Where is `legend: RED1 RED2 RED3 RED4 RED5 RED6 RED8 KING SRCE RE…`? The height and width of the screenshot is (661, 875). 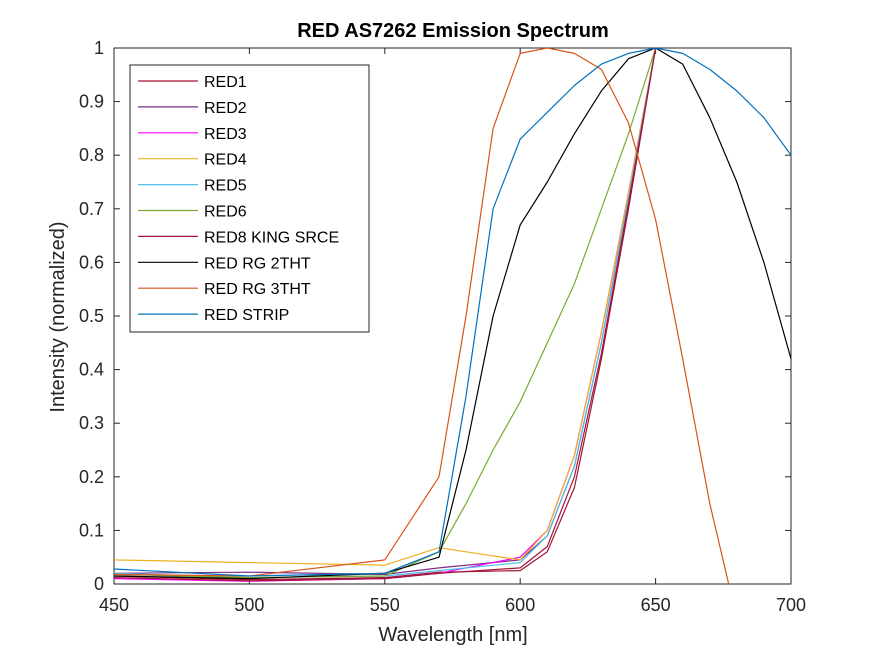
legend: RED1 RED2 RED3 RED4 RED5 RED6 RED8 KING SRCE RE… is located at coordinates (249, 198).